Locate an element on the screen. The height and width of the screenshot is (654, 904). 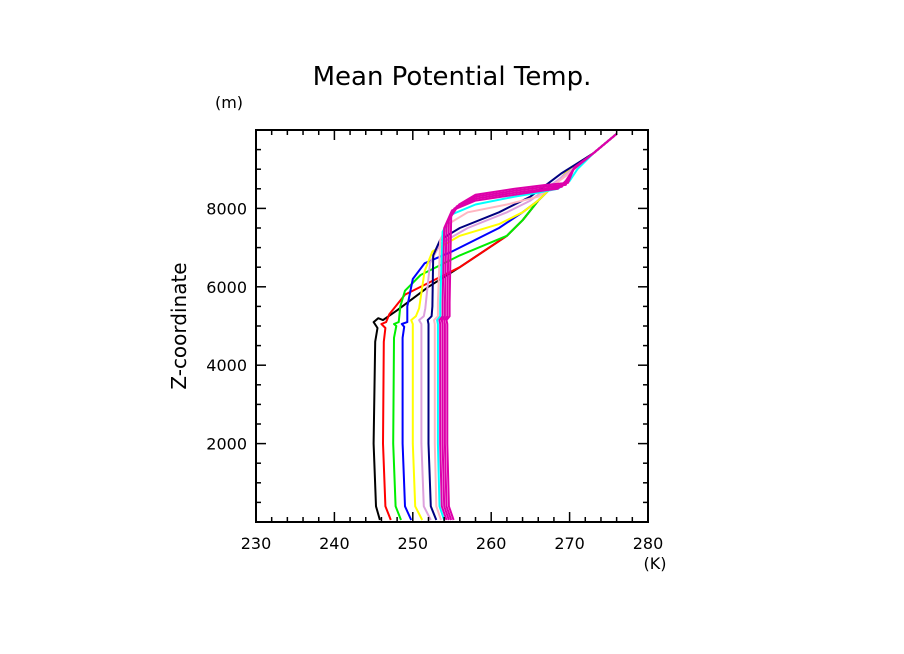
y-tick-label: 4000 is located at coordinates (226, 365).